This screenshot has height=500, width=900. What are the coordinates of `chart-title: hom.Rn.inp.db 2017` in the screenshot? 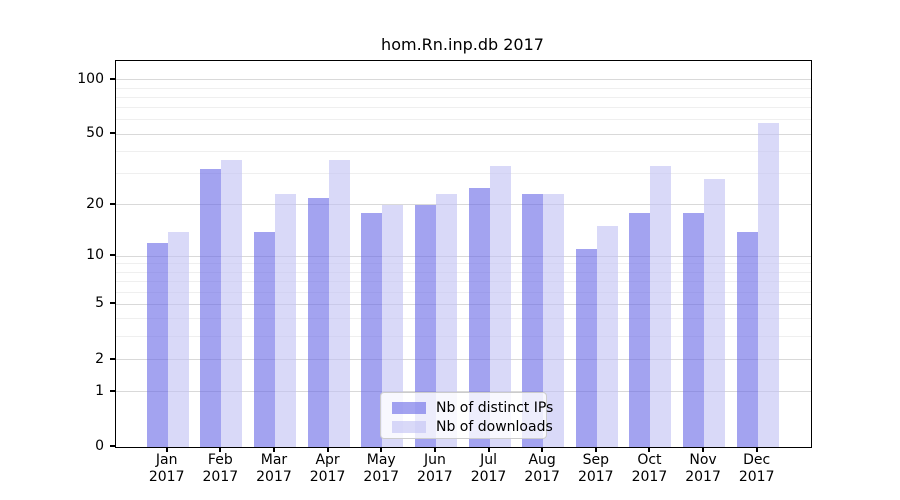 It's located at (462, 44).